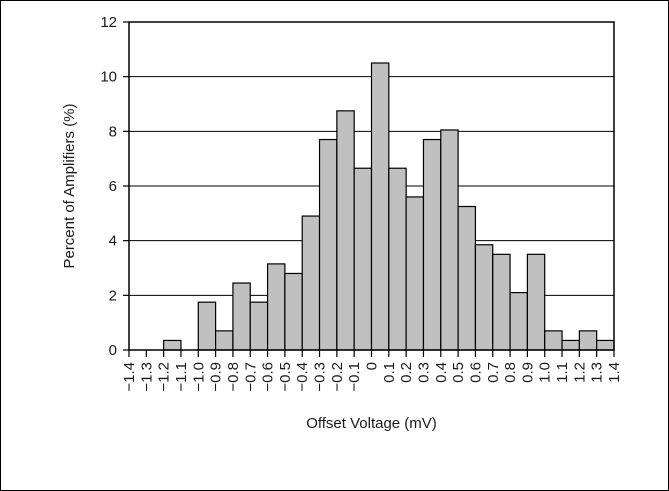 The width and height of the screenshot is (669, 491). I want to click on x-axis-title: Offset Voltage (mV), so click(371, 423).